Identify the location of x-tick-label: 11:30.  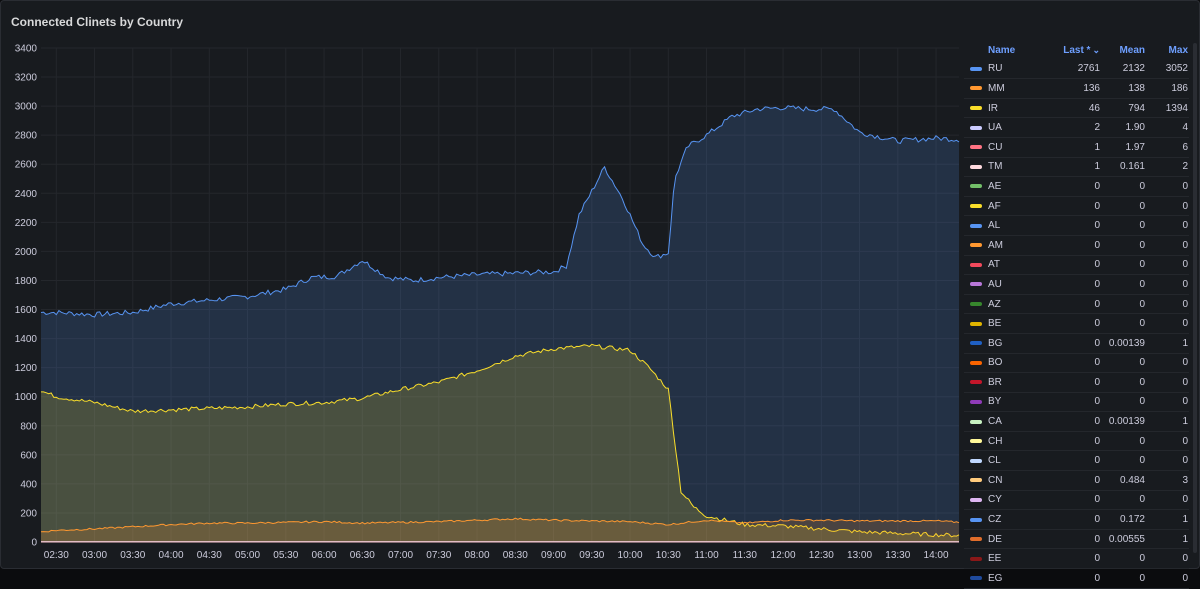
(745, 555).